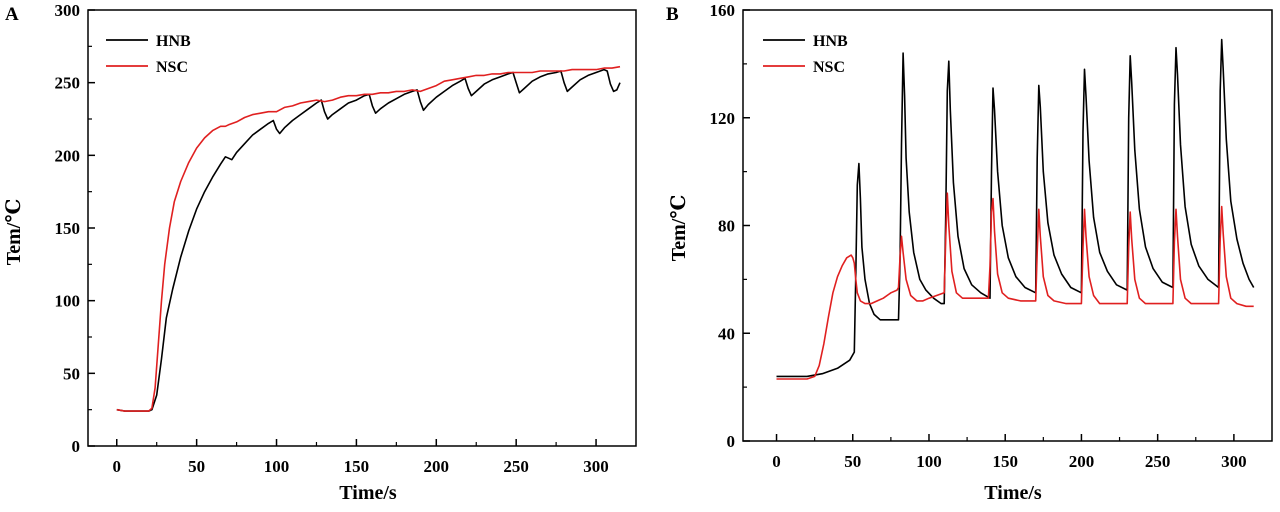  What do you see at coordinates (68, 228) in the screenshot?
I see `y-tick-label: 150` at bounding box center [68, 228].